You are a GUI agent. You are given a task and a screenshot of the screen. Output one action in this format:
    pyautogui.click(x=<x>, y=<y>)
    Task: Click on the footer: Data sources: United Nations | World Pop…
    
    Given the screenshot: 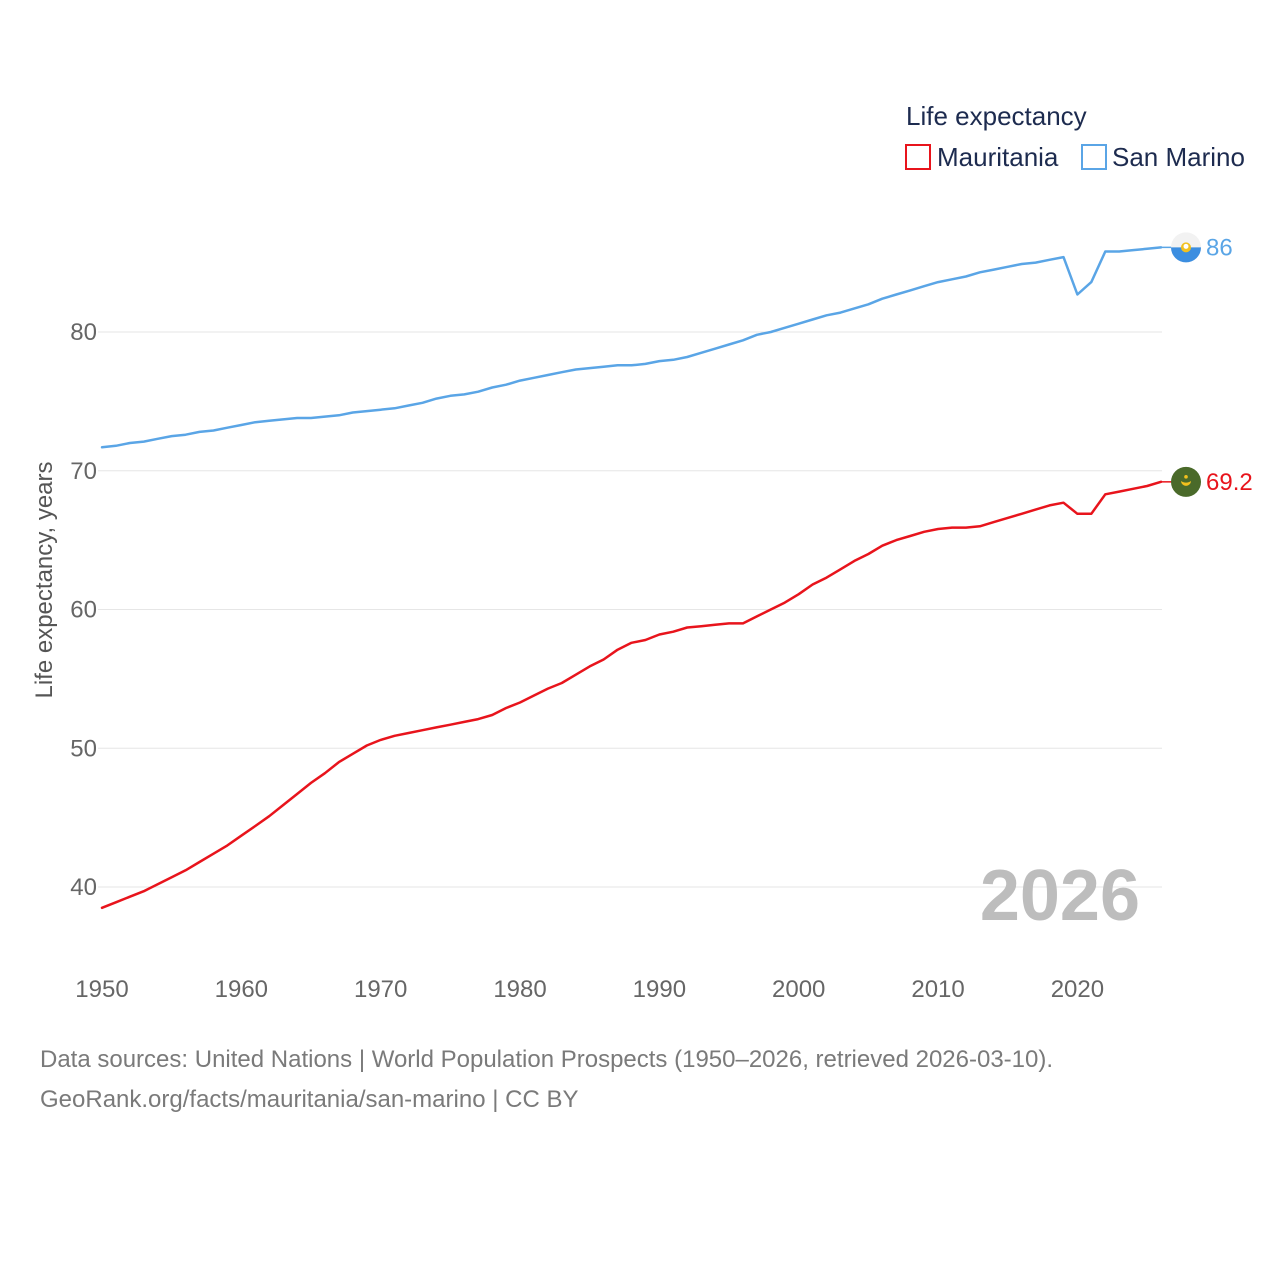 What is the action you would take?
    pyautogui.click(x=546, y=1080)
    